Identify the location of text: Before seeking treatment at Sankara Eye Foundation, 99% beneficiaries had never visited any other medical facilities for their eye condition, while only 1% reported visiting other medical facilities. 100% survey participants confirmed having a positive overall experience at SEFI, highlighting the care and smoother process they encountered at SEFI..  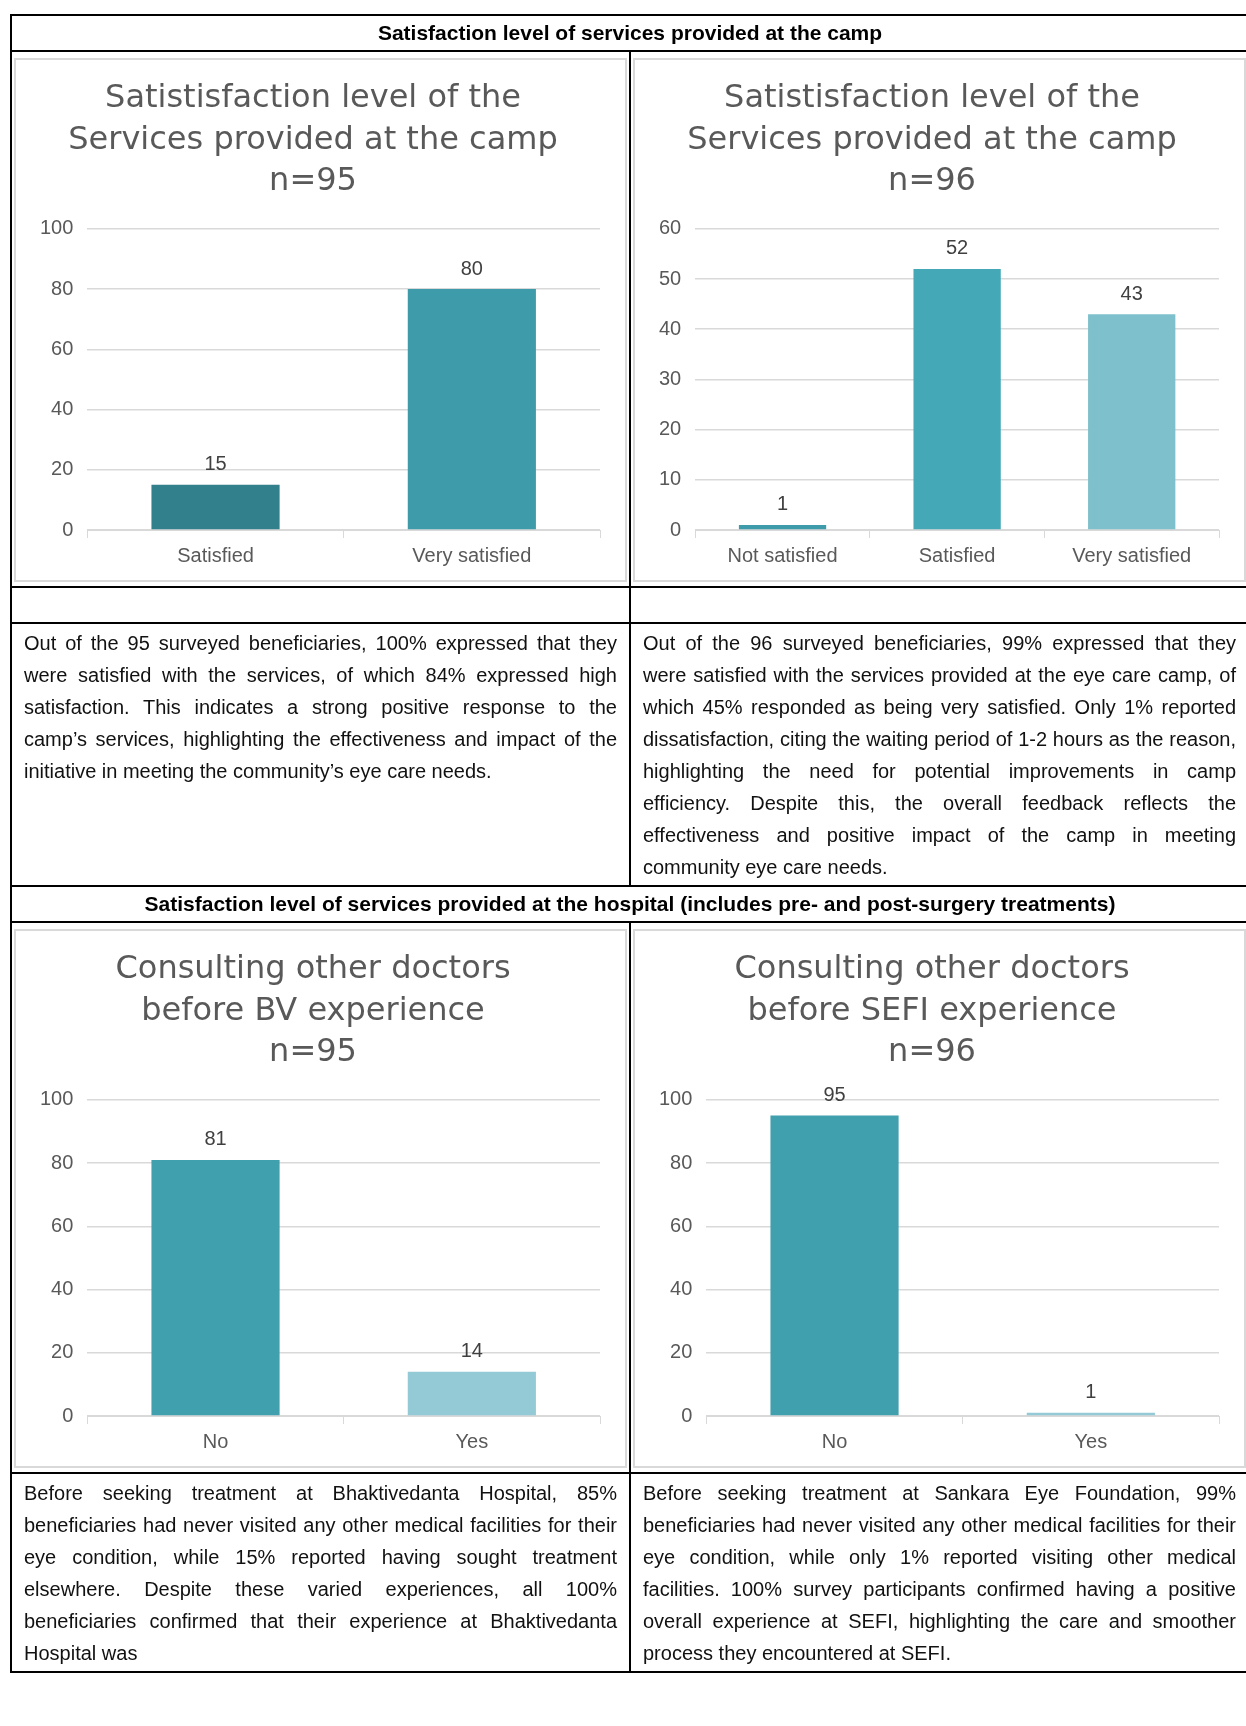
(938, 1572).